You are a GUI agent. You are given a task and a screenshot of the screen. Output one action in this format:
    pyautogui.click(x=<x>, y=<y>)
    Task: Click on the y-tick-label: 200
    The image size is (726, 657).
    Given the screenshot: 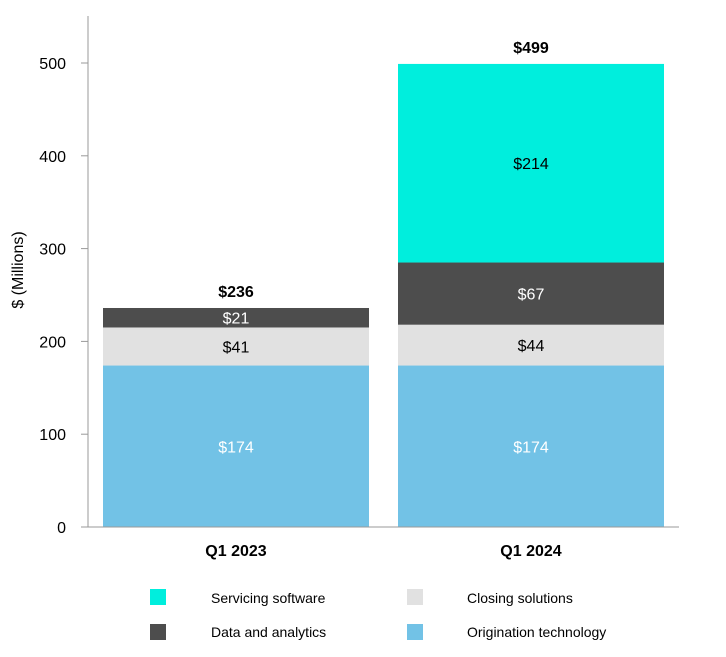 What is the action you would take?
    pyautogui.click(x=52, y=342)
    